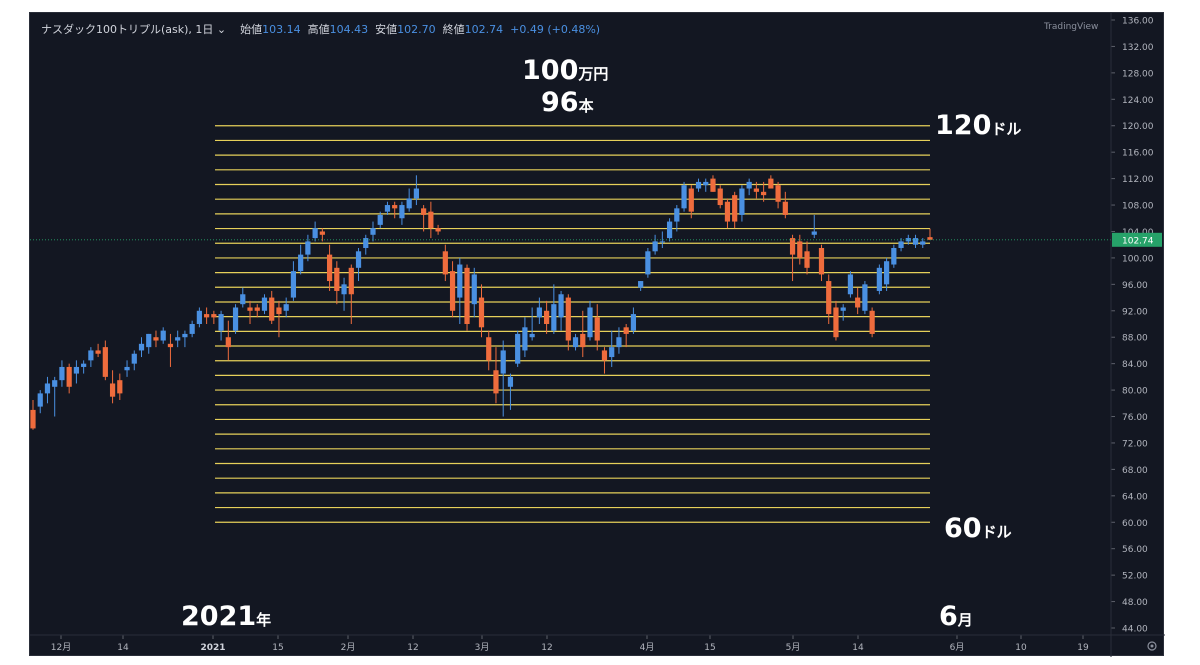  Describe the element at coordinates (1135, 524) in the screenshot. I see `price-tick-label: 60.00` at that location.